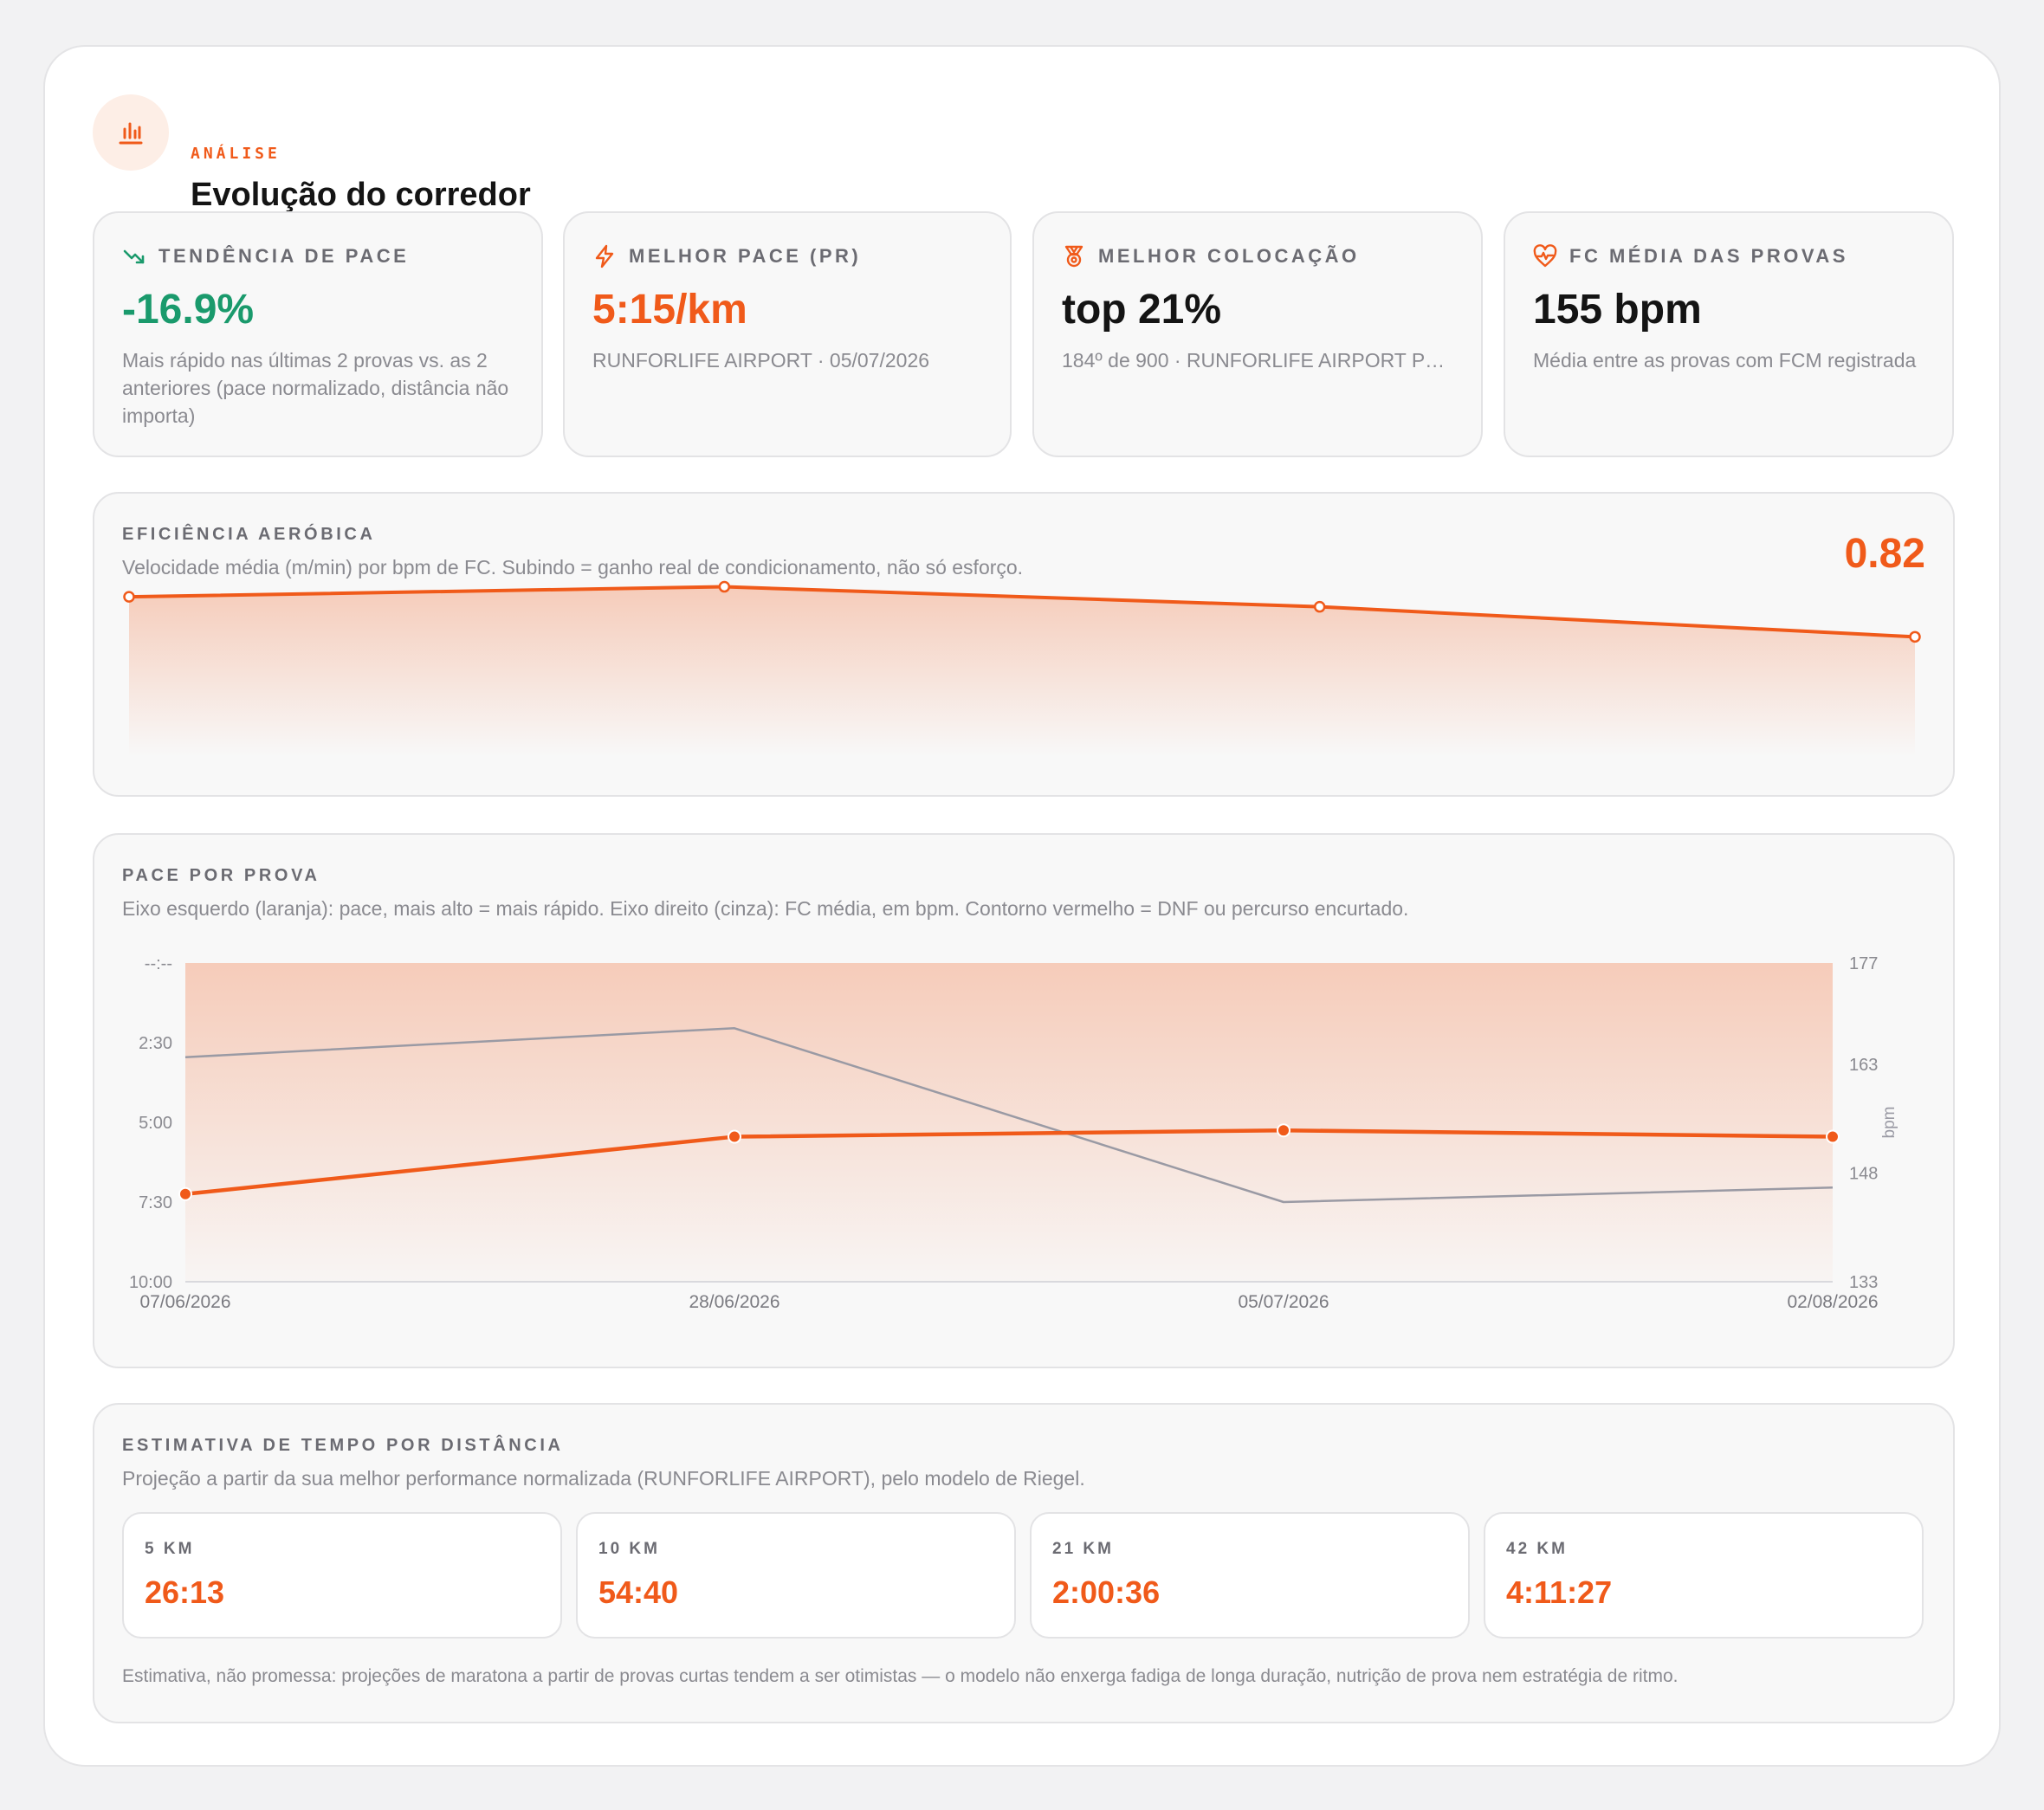 The width and height of the screenshot is (2044, 1810). Describe the element at coordinates (1863, 1282) in the screenshot. I see `hr-y-tick-label: 133` at that location.